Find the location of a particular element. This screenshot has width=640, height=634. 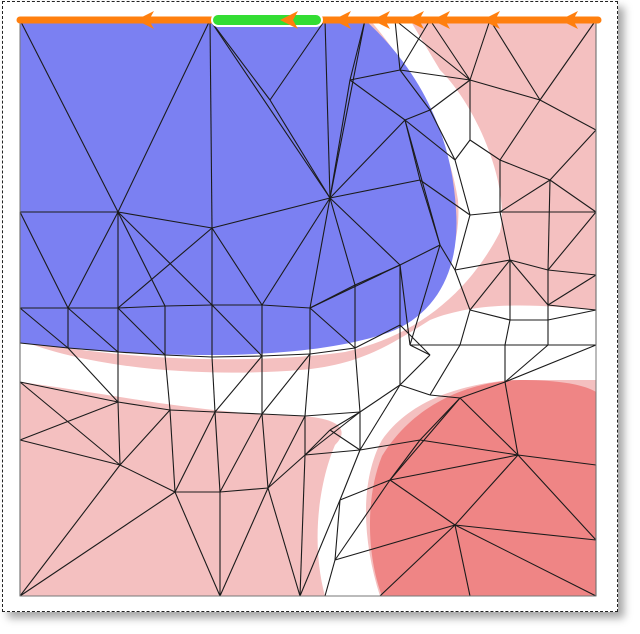

boundary-highlight-segment is located at coordinates (267, 20).